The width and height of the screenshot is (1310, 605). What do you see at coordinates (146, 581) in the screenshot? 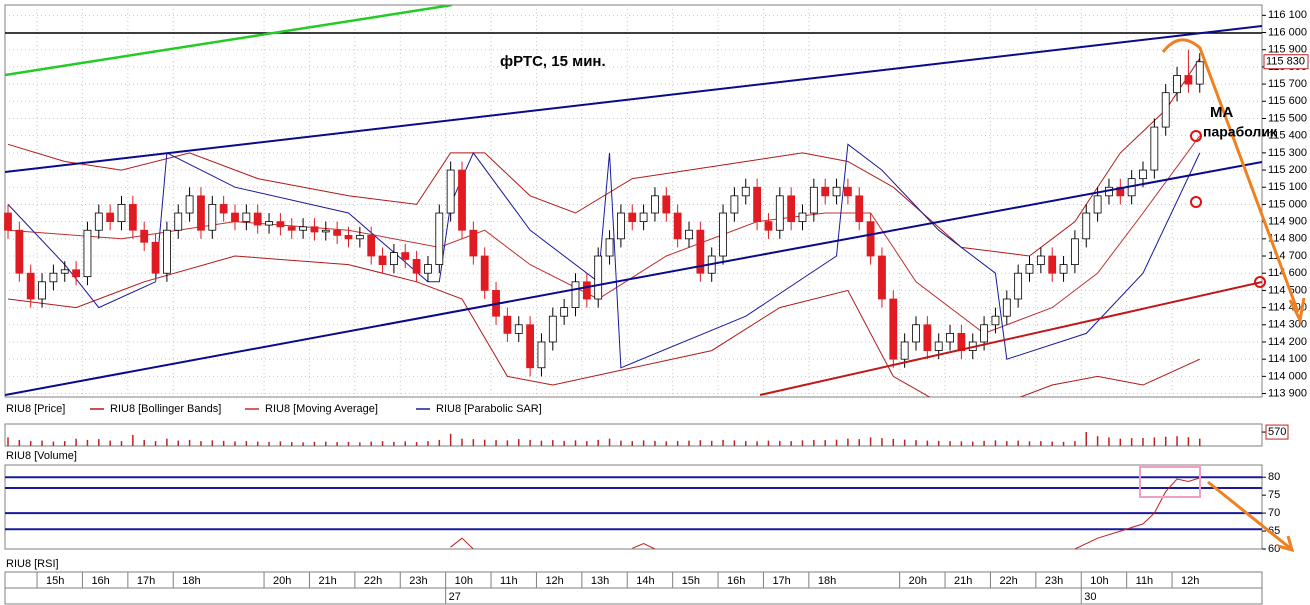
I see `x-tick-label: 17h` at bounding box center [146, 581].